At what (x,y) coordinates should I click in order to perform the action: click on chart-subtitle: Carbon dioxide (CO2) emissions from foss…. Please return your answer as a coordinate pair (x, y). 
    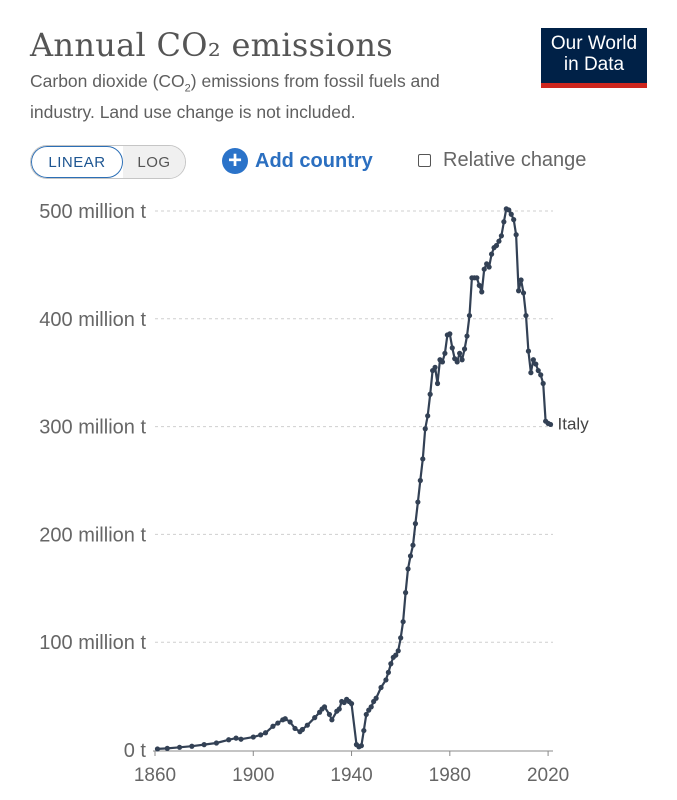
    Looking at the image, I should click on (265, 97).